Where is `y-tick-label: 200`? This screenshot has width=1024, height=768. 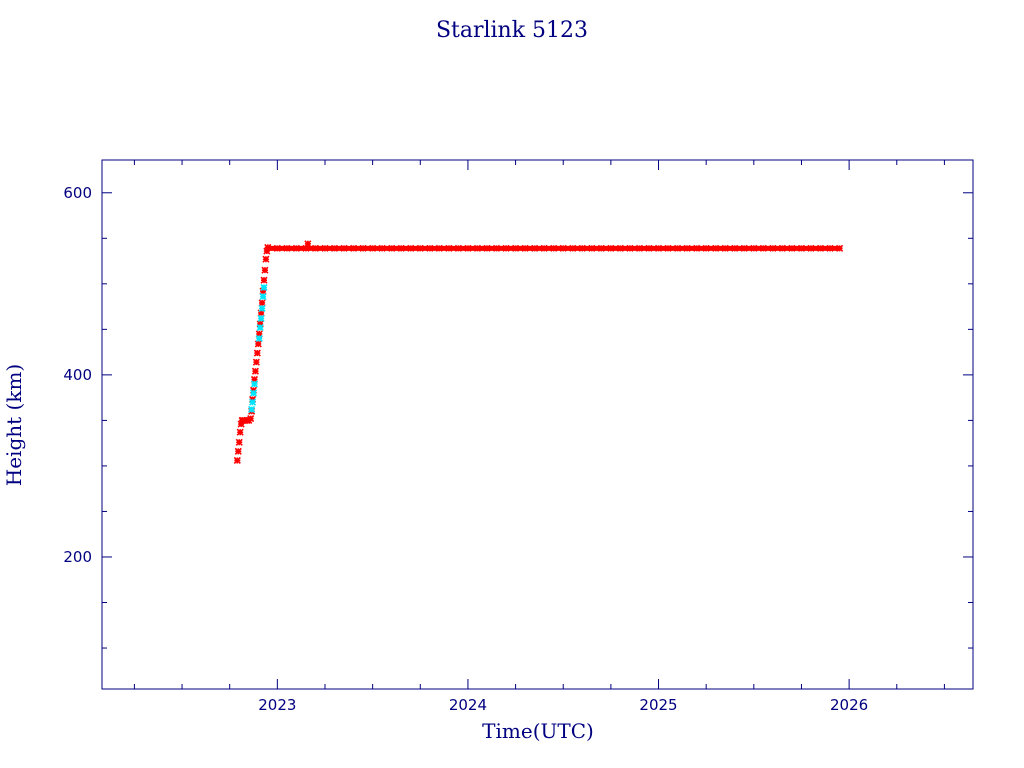
y-tick-label: 200 is located at coordinates (77, 557).